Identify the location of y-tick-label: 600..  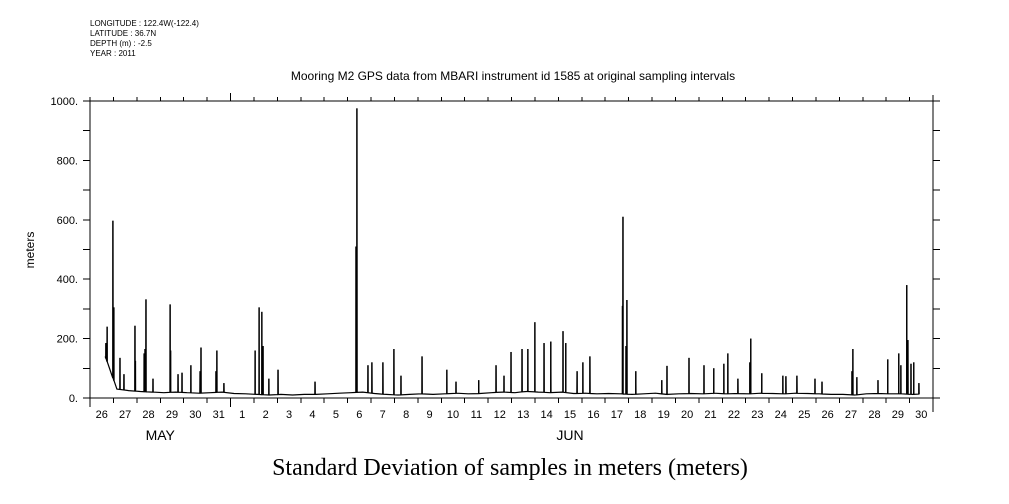
(67, 221).